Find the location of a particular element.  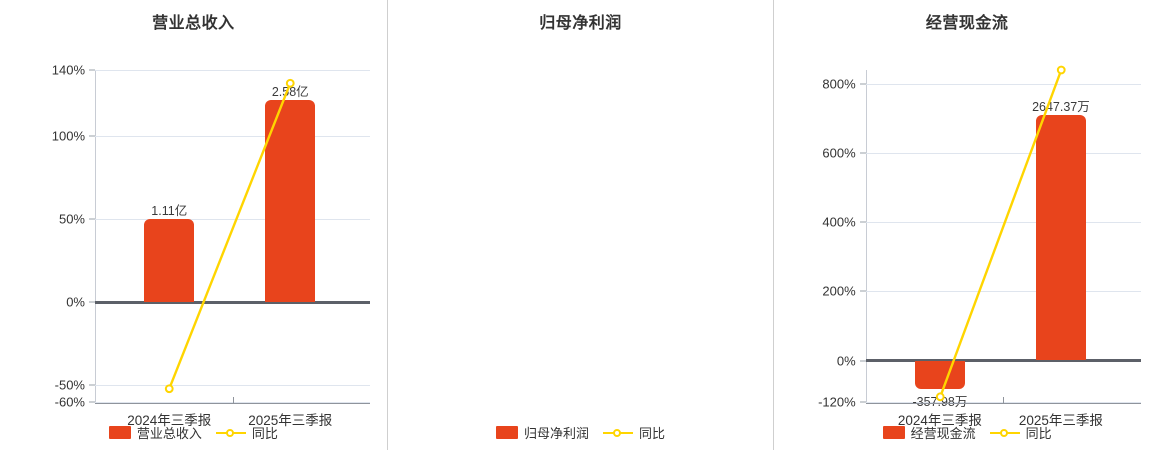

chart-title-net-profit: 归母净利润 is located at coordinates (580, 23).